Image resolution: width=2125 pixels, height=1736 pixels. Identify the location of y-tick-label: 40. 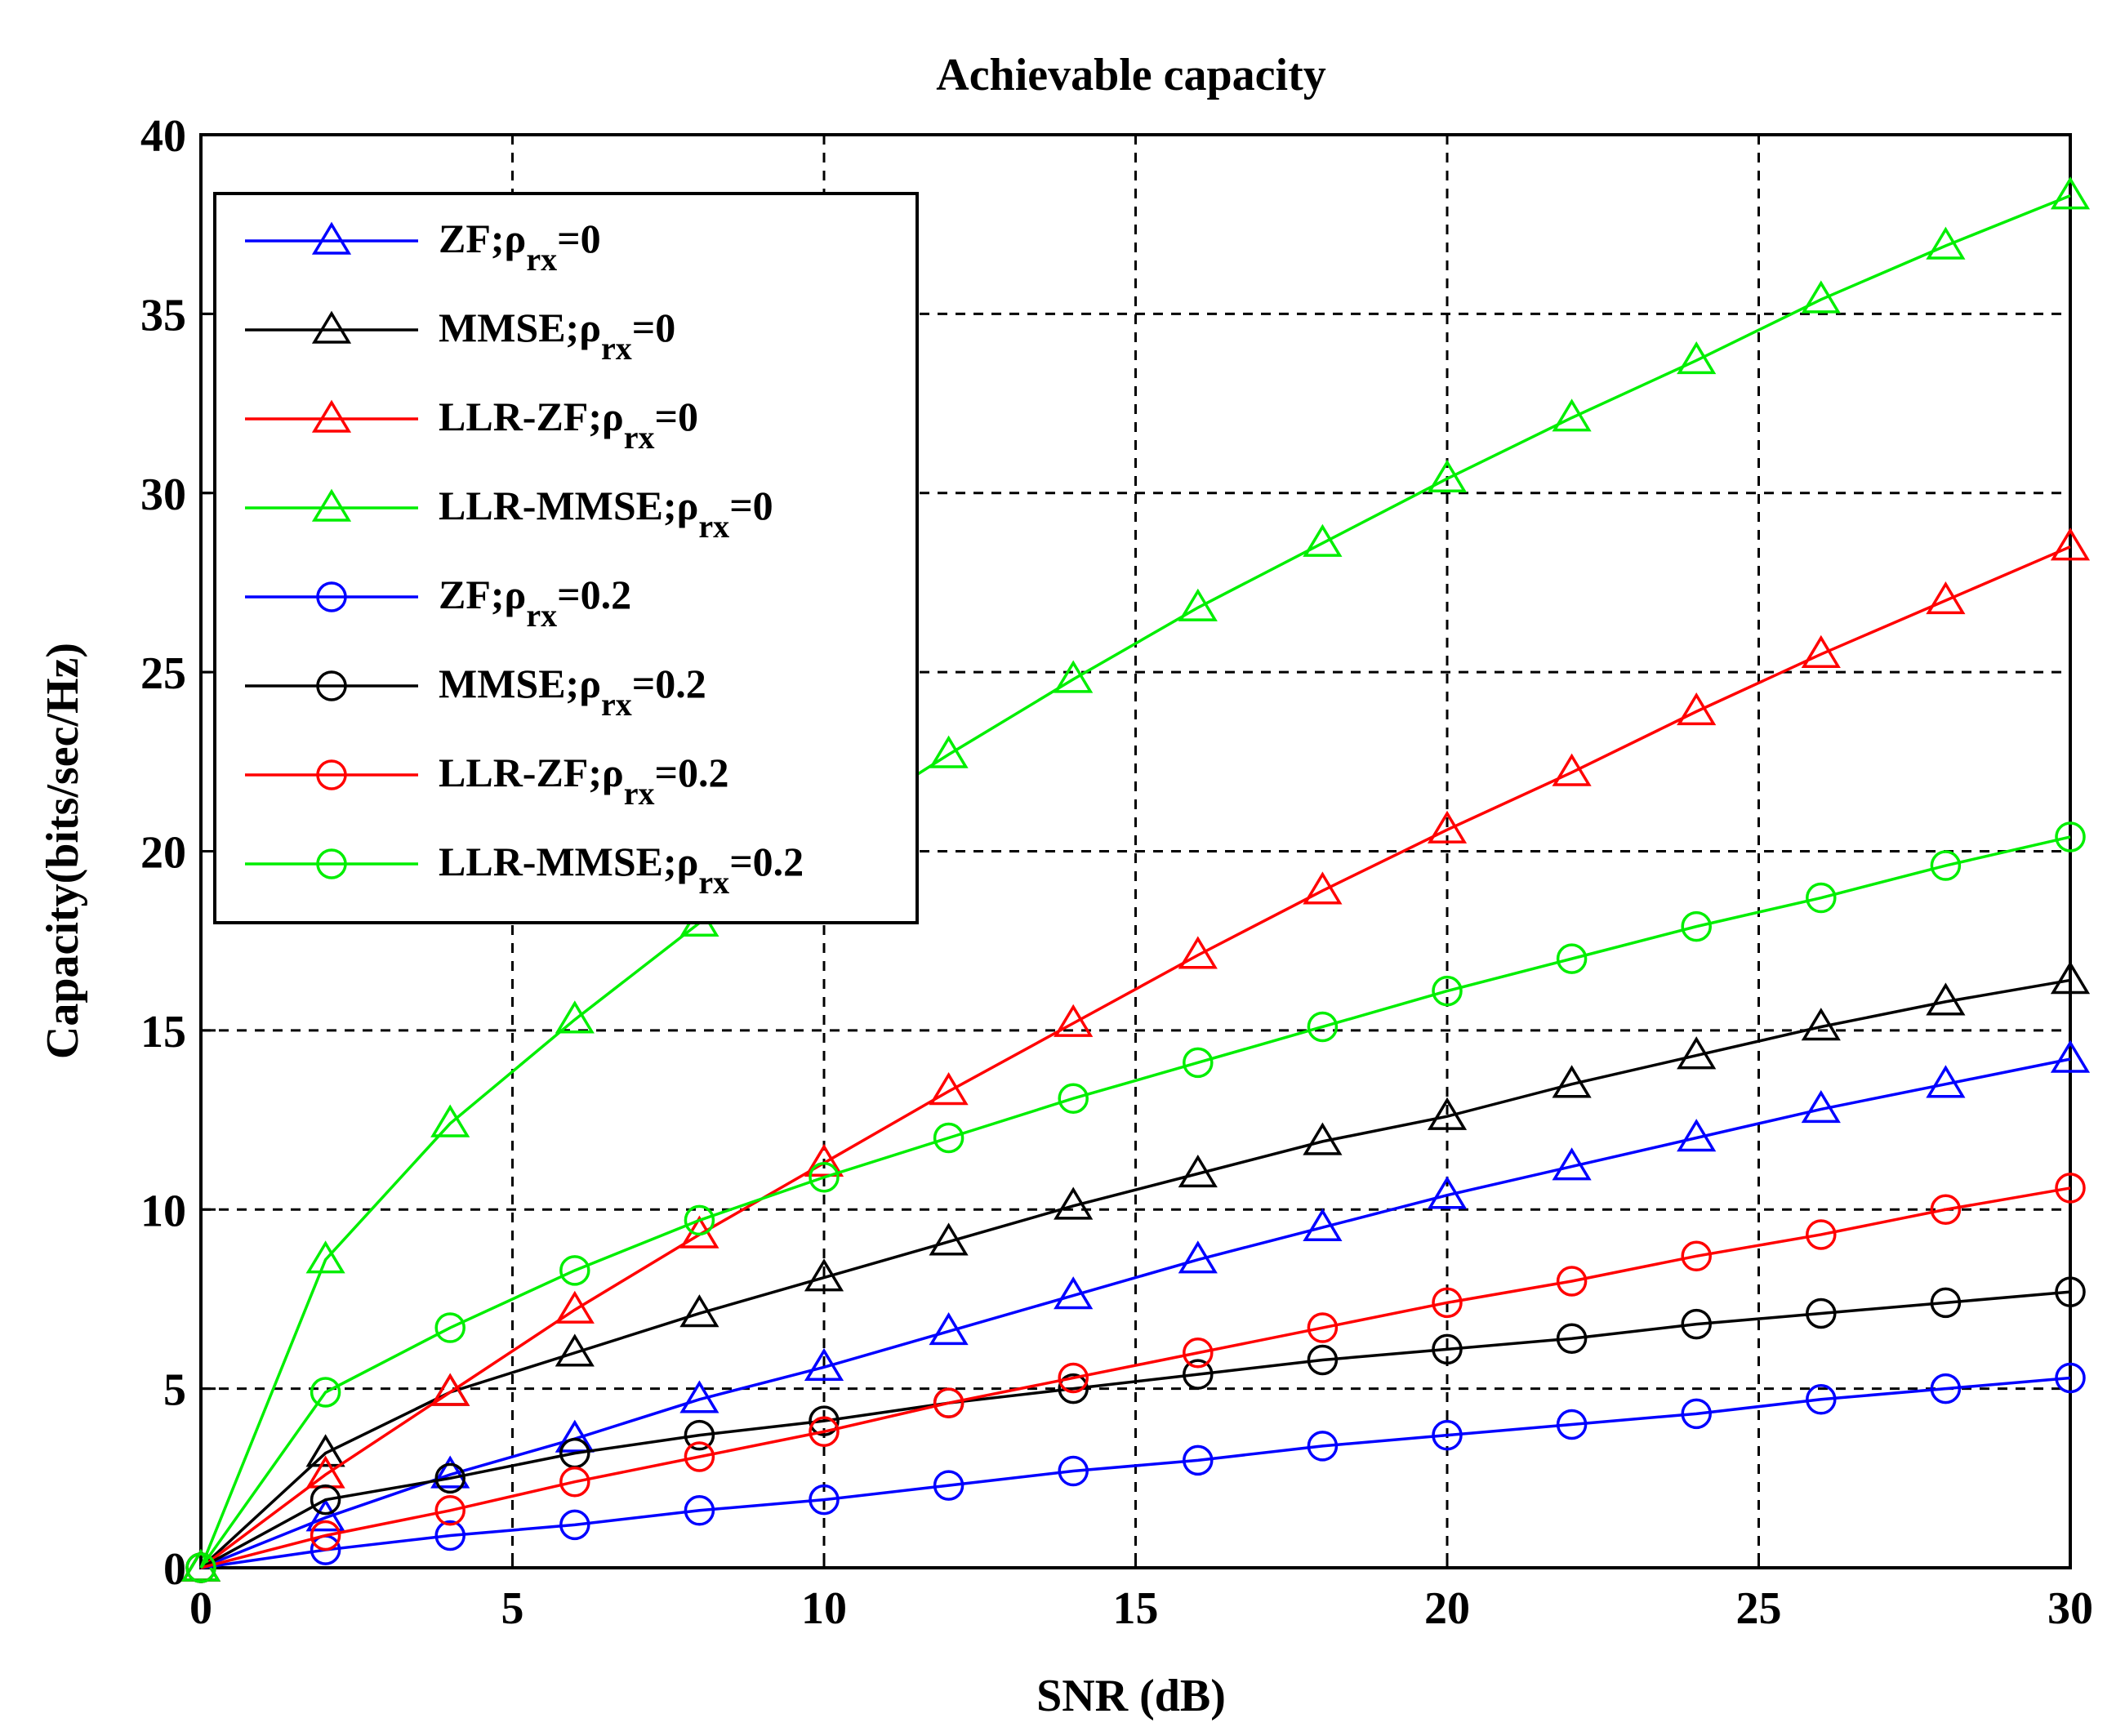
(163, 137).